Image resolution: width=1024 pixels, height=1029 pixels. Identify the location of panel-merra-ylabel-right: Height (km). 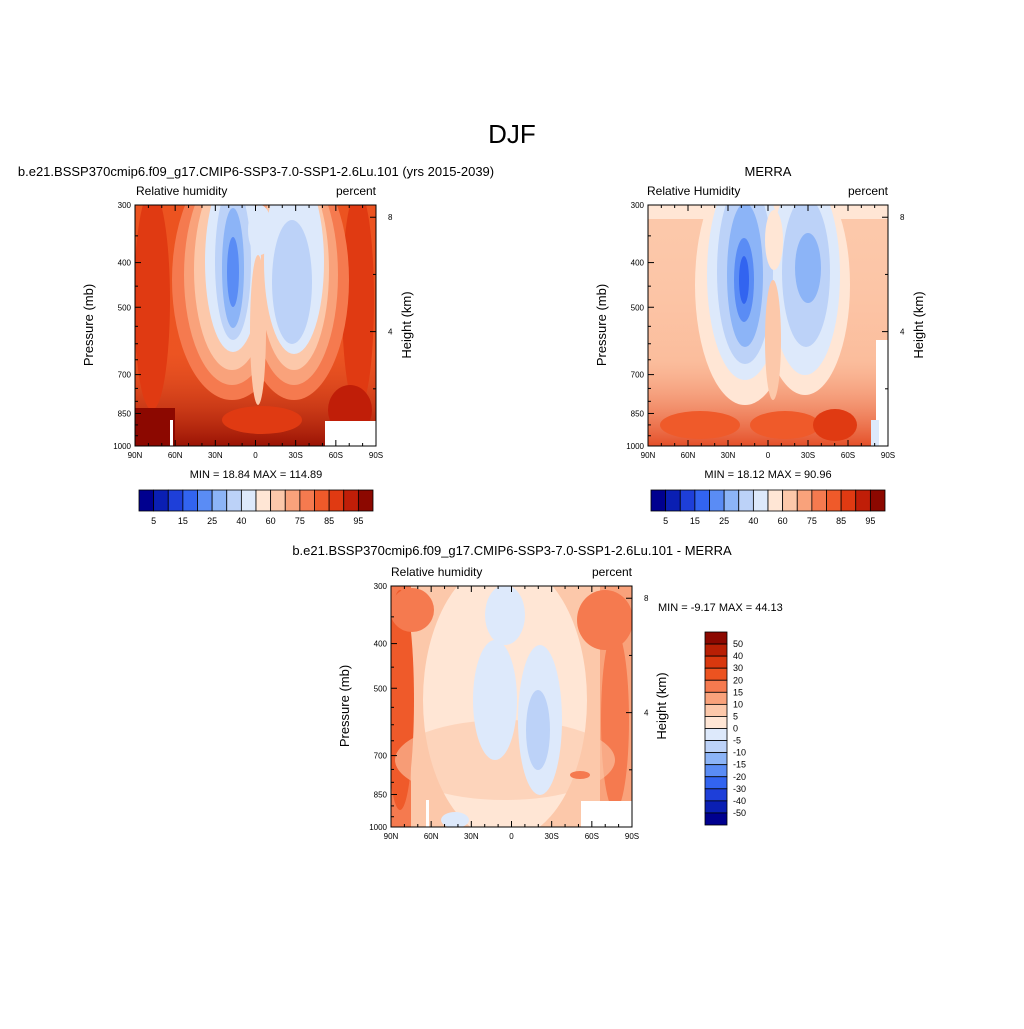
(918, 324).